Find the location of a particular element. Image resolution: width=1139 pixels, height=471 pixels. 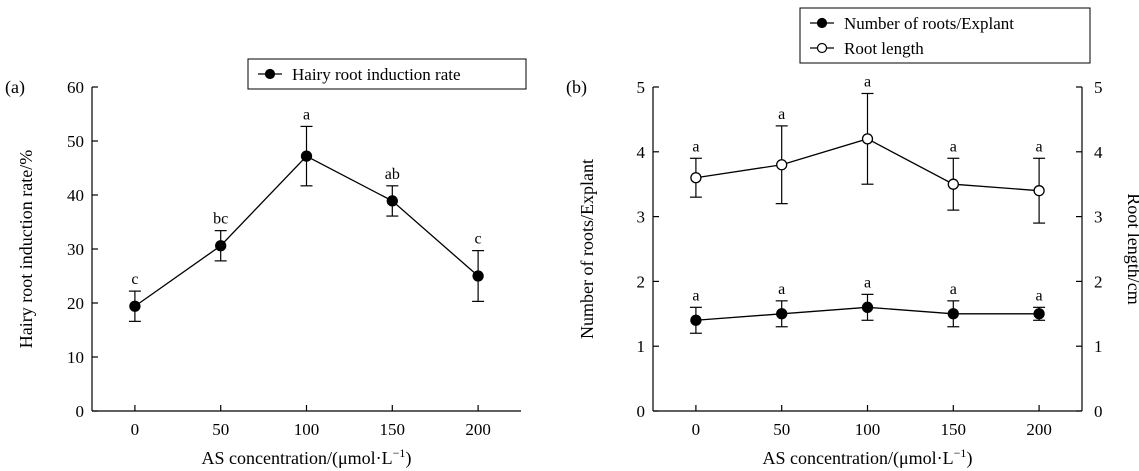

panel-label: (a) is located at coordinates (15, 87).